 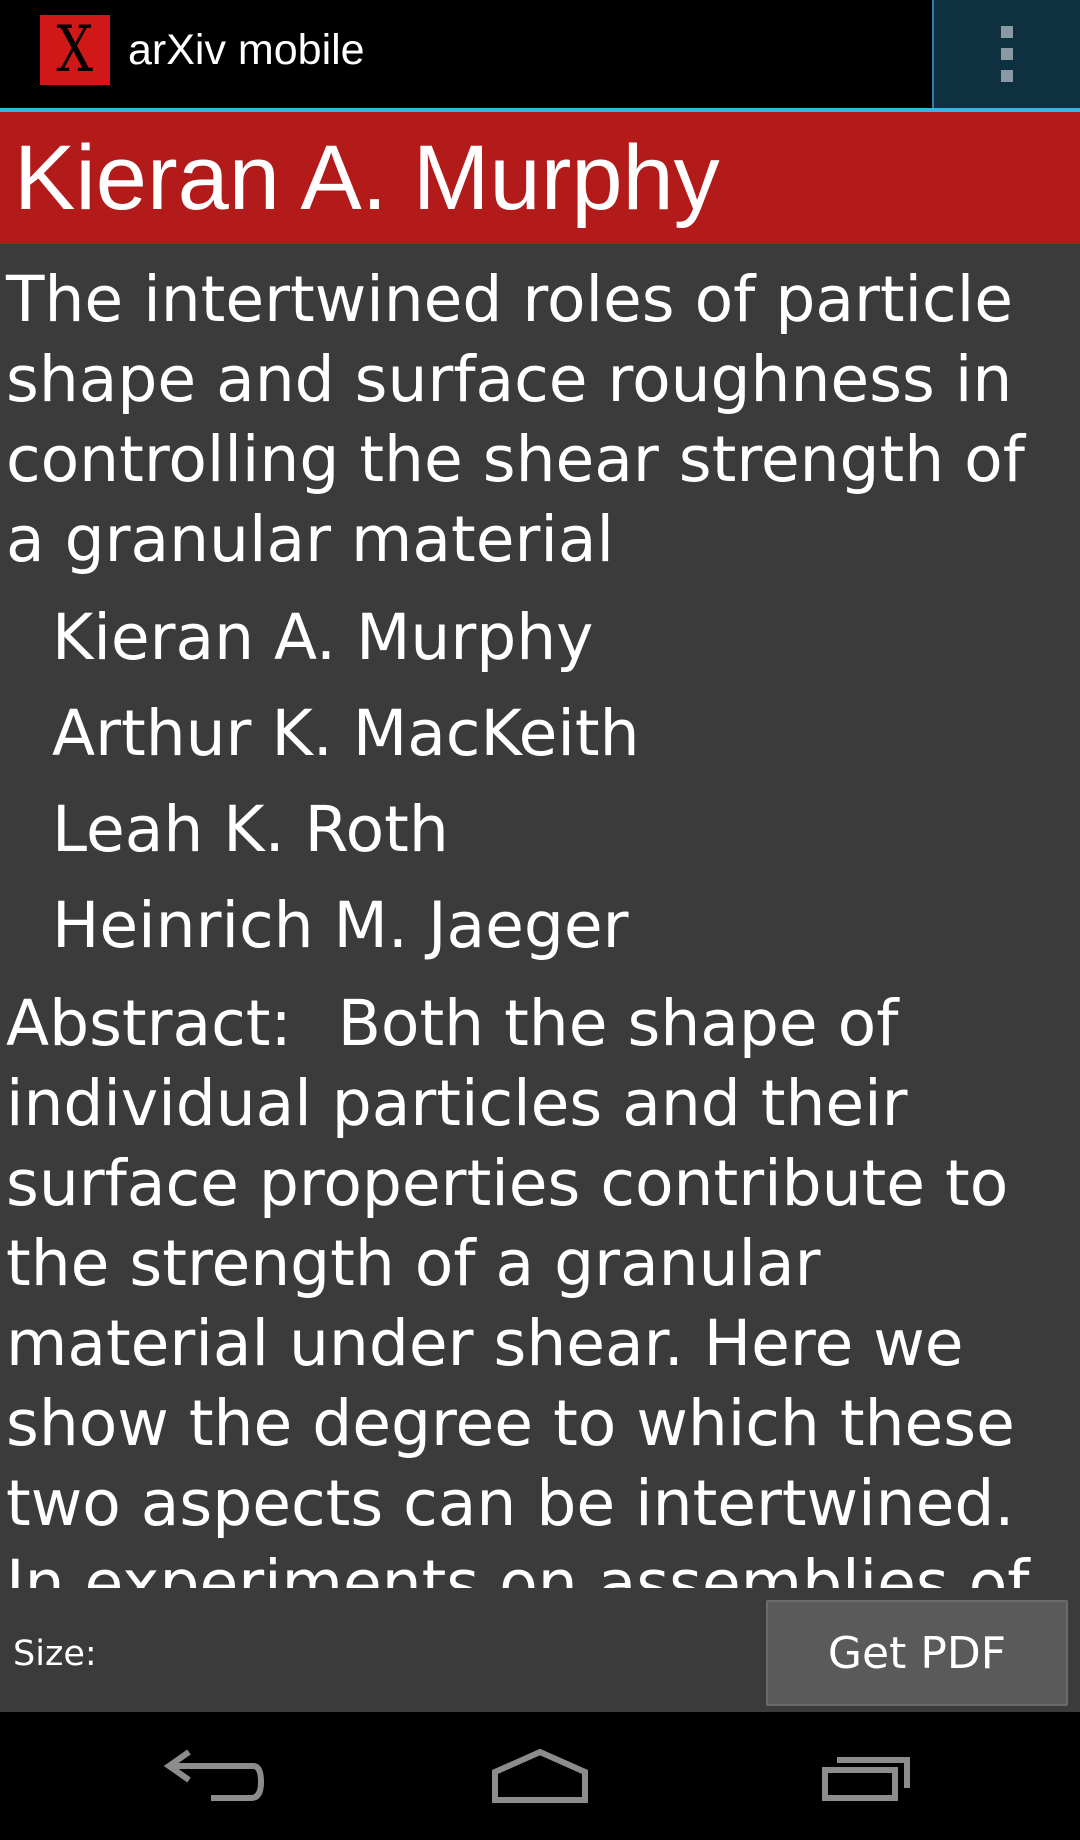 What do you see at coordinates (540, 1650) in the screenshot?
I see `bottom-bar: Size: Get PDF` at bounding box center [540, 1650].